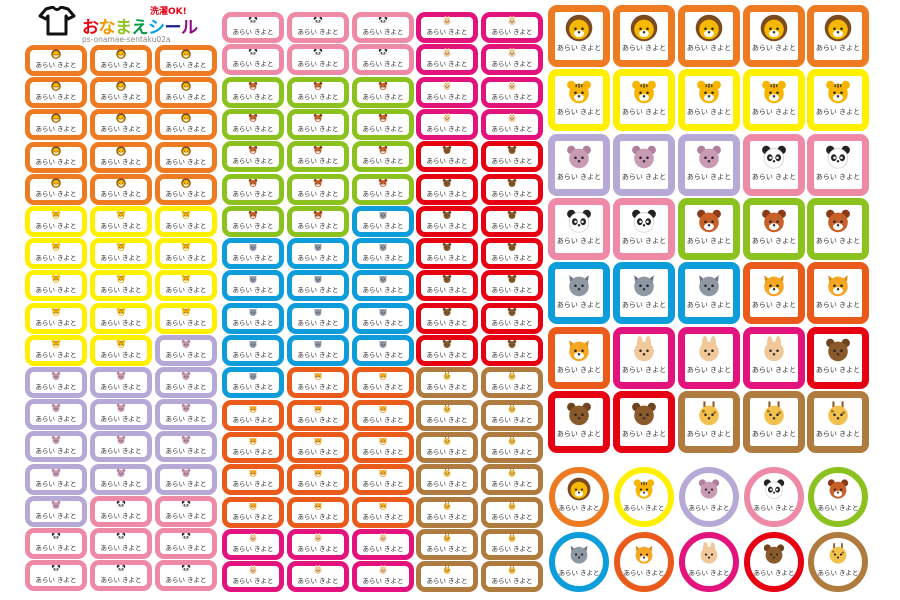 The width and height of the screenshot is (900, 600). I want to click on tiger-name-sticker: あらい きよと, so click(56, 350).